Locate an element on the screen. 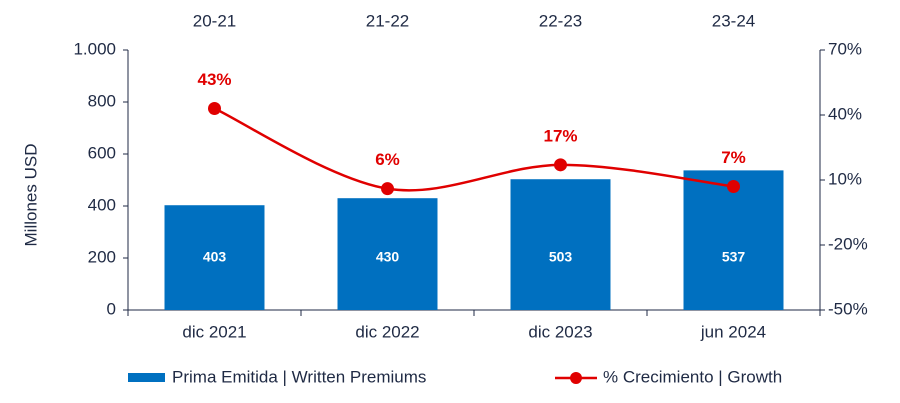 Image resolution: width=900 pixels, height=403 pixels. point-label: 17% is located at coordinates (560, 135).